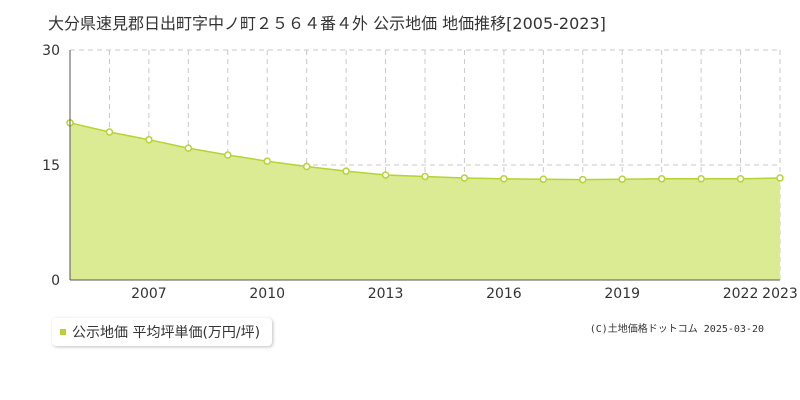 The width and height of the screenshot is (800, 400). Describe the element at coordinates (780, 294) in the screenshot. I see `x-tick-label: 2023` at that location.